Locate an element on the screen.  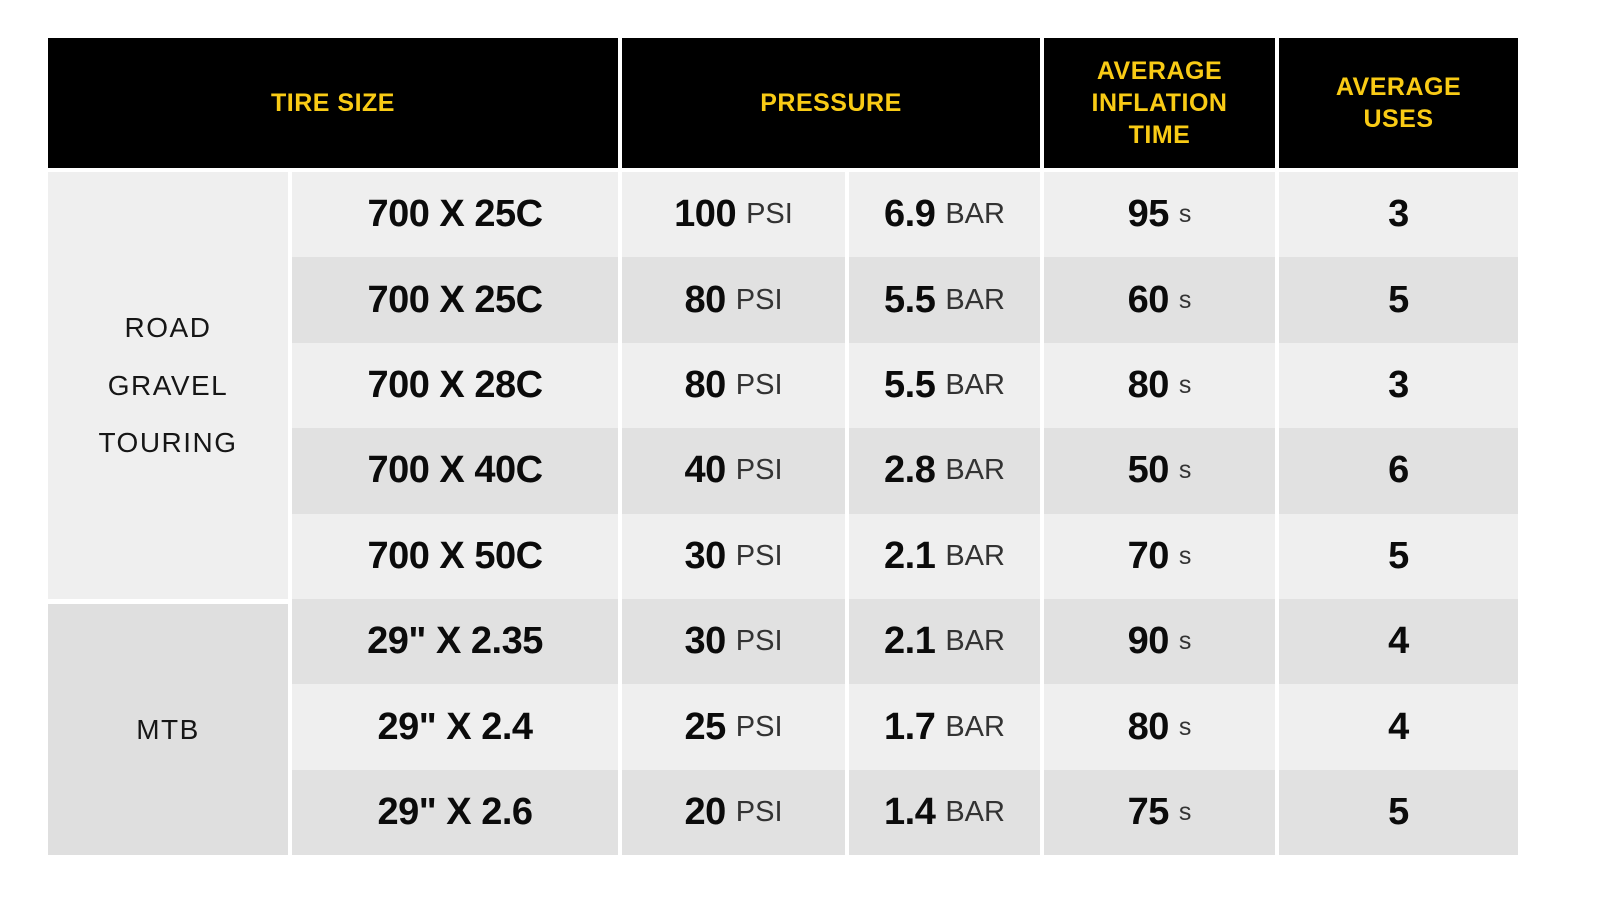
group-label-road-gravel-touring: ROAD GRAVEL TOURING is located at coordinates (168, 385).